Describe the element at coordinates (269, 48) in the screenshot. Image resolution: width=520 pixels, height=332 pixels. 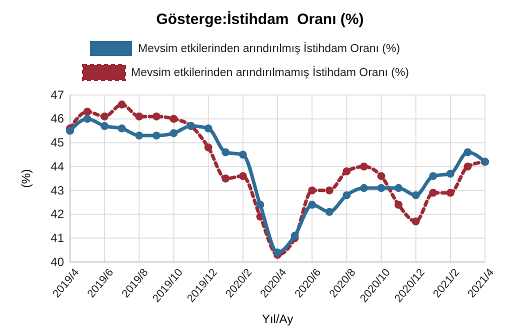
I see `legend-label: Mevsim etkilerinden arındırılmış İstihdam Oranı (%)` at that location.